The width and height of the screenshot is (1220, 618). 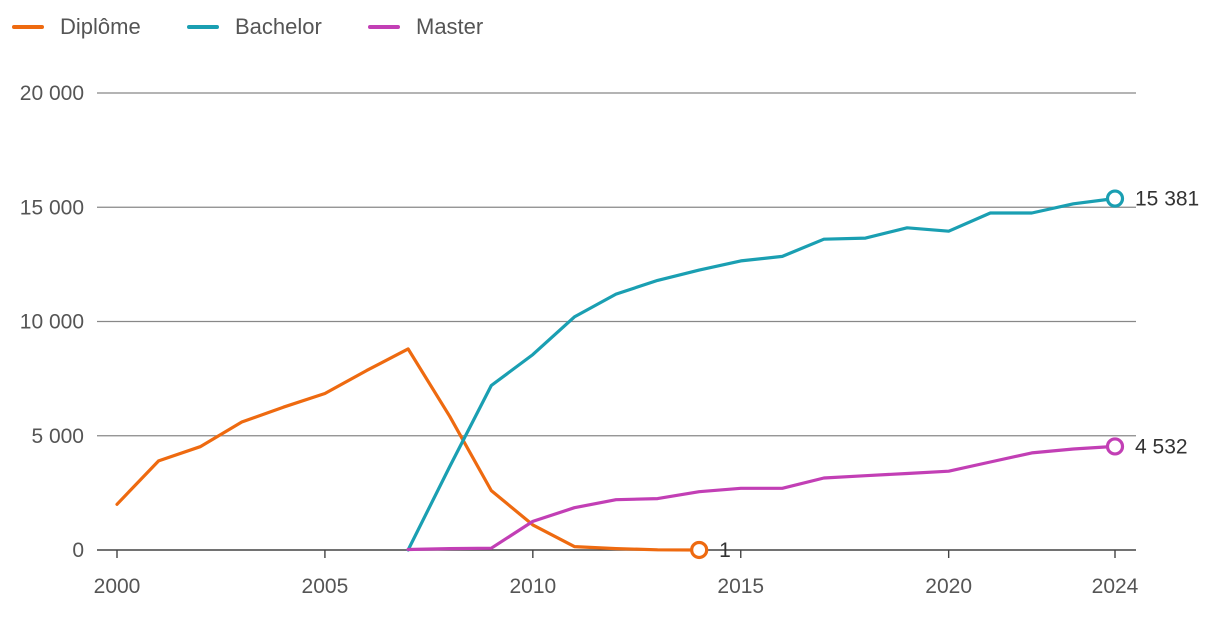 What do you see at coordinates (278, 26) in the screenshot?
I see `legend-label-bachelor: Bachelor` at bounding box center [278, 26].